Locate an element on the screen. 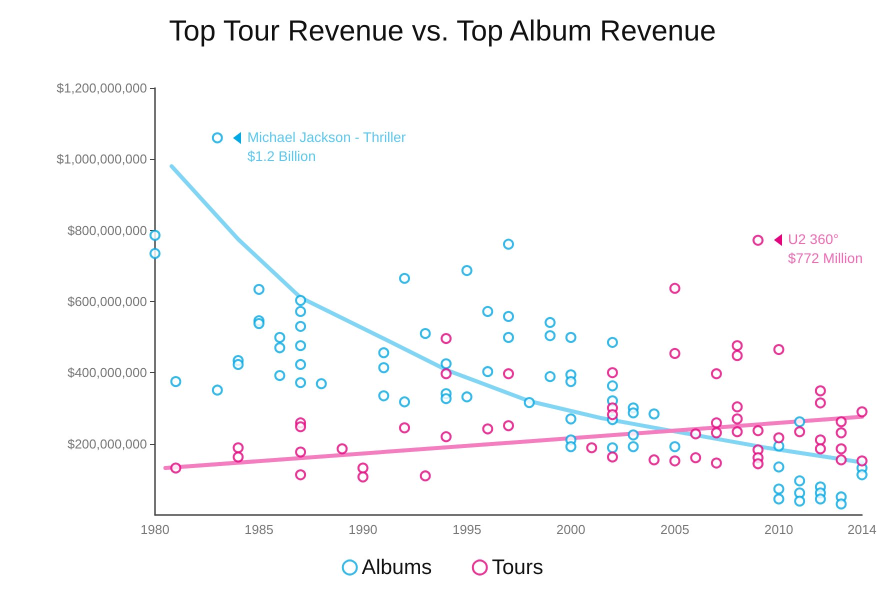 This screenshot has height=589, width=885. x-tick-label: 2010 is located at coordinates (779, 529).